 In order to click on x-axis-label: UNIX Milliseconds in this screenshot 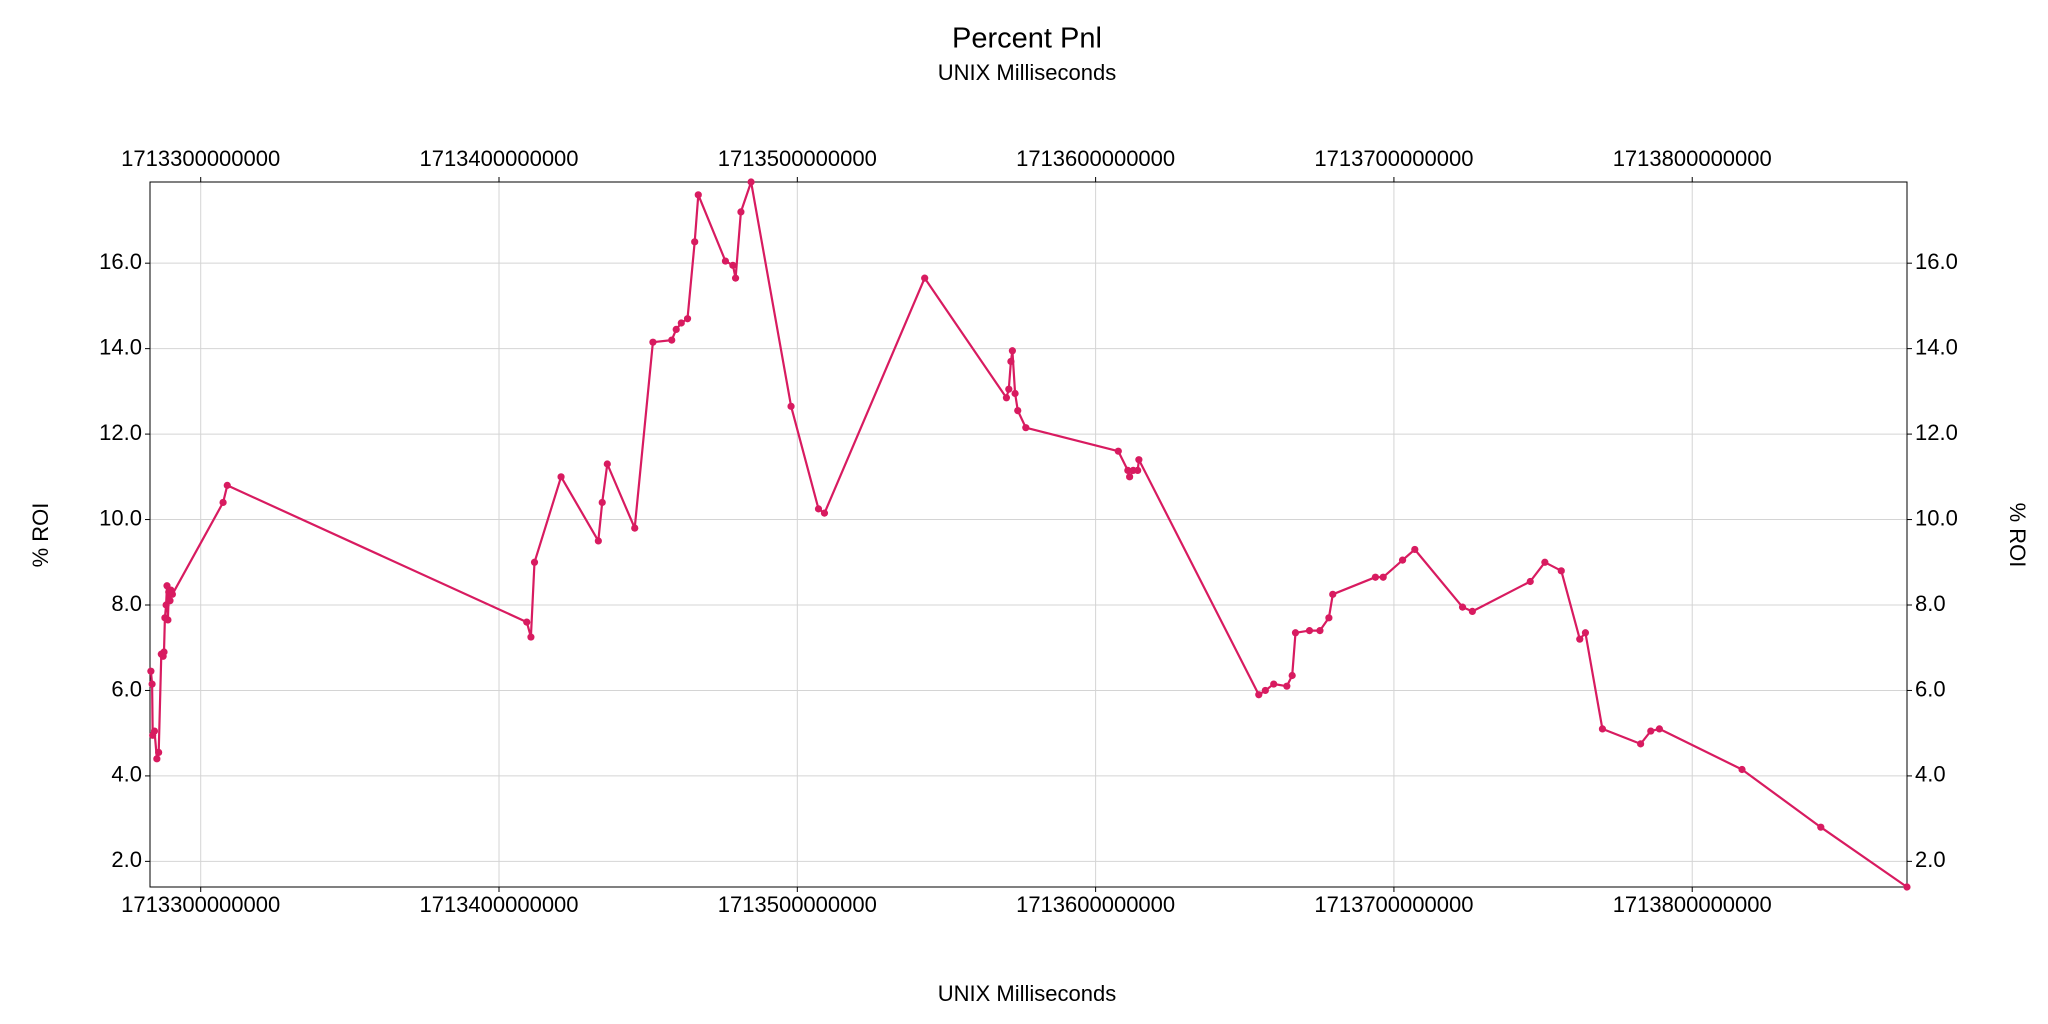, I will do `click(1027, 993)`.